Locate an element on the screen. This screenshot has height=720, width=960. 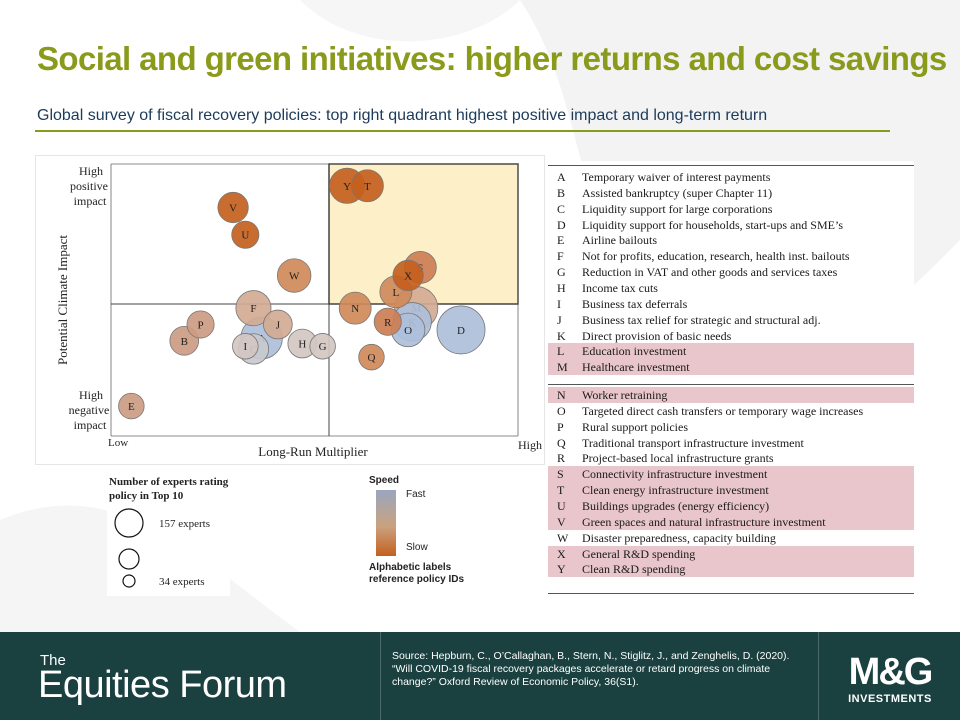
footer-divider-left is located at coordinates (380, 676).